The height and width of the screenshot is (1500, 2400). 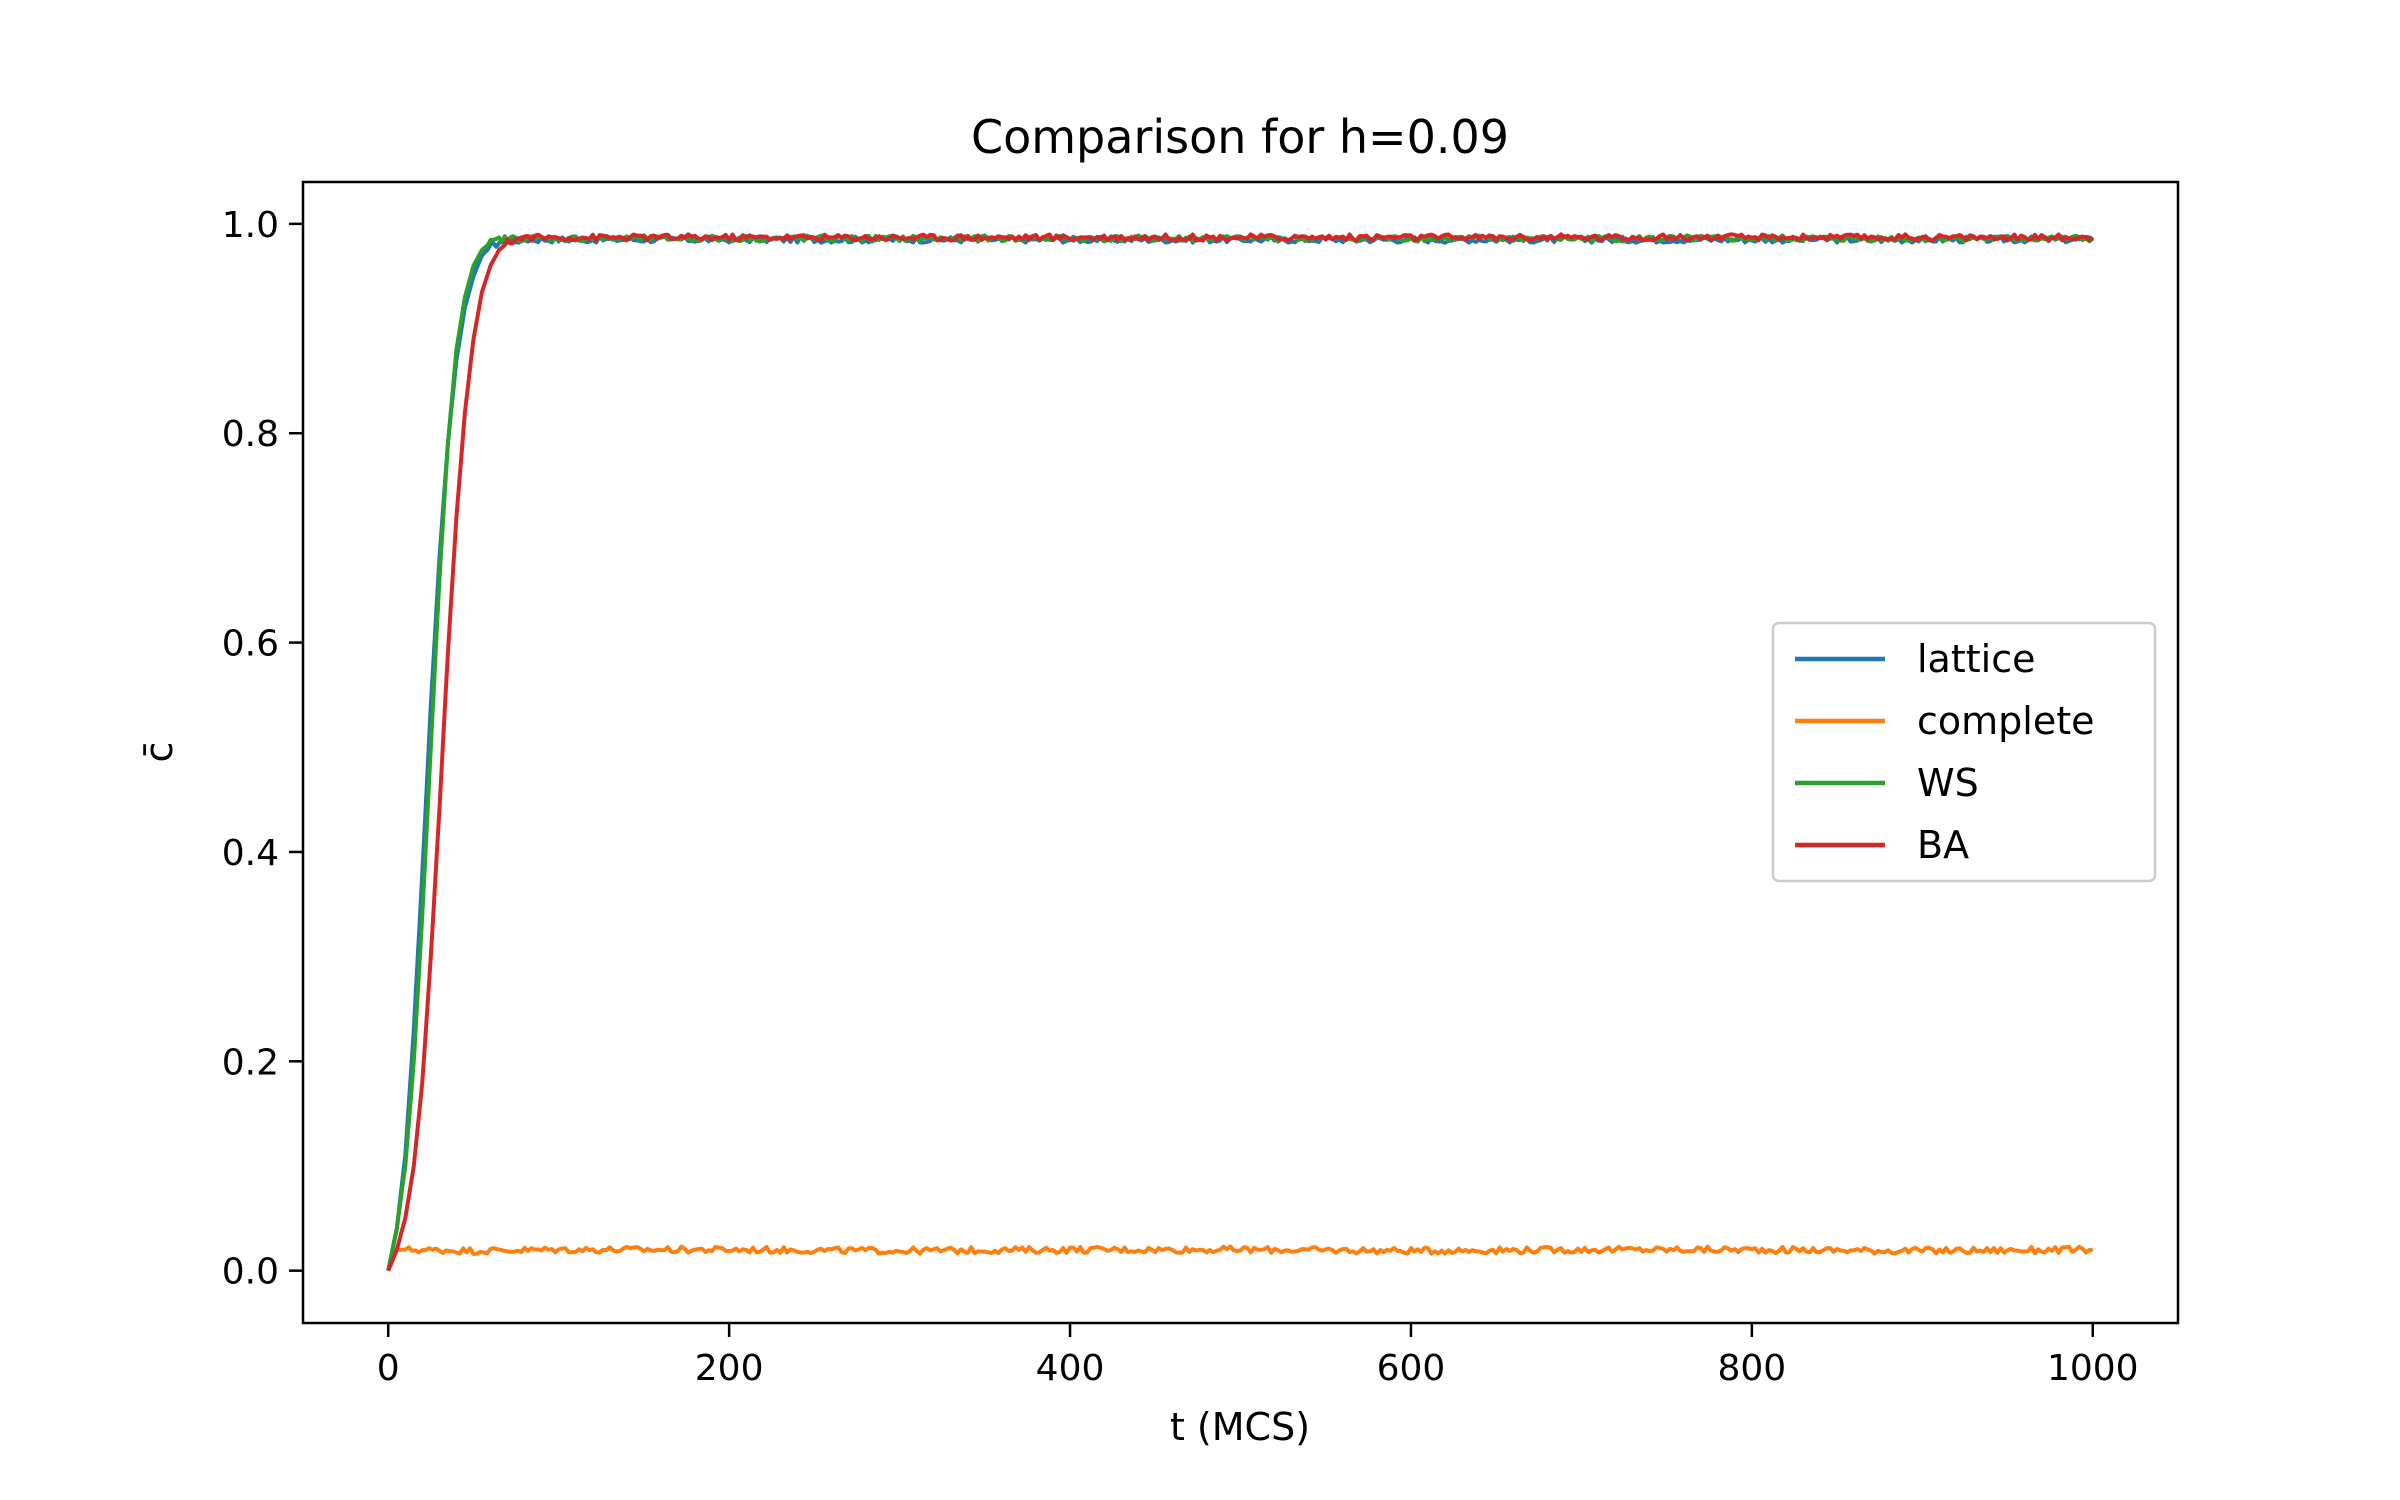 What do you see at coordinates (1752, 1368) in the screenshot?
I see `x-tick-label: 800` at bounding box center [1752, 1368].